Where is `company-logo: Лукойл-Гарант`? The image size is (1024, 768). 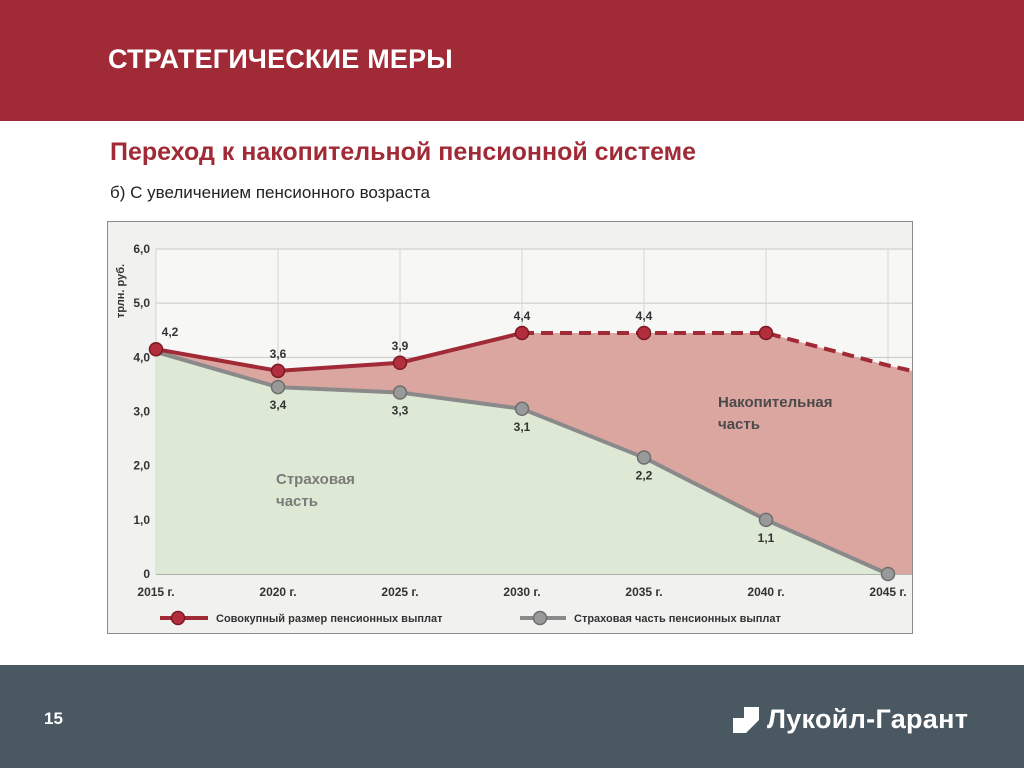 company-logo: Лукойл-Гарант is located at coordinates (850, 719).